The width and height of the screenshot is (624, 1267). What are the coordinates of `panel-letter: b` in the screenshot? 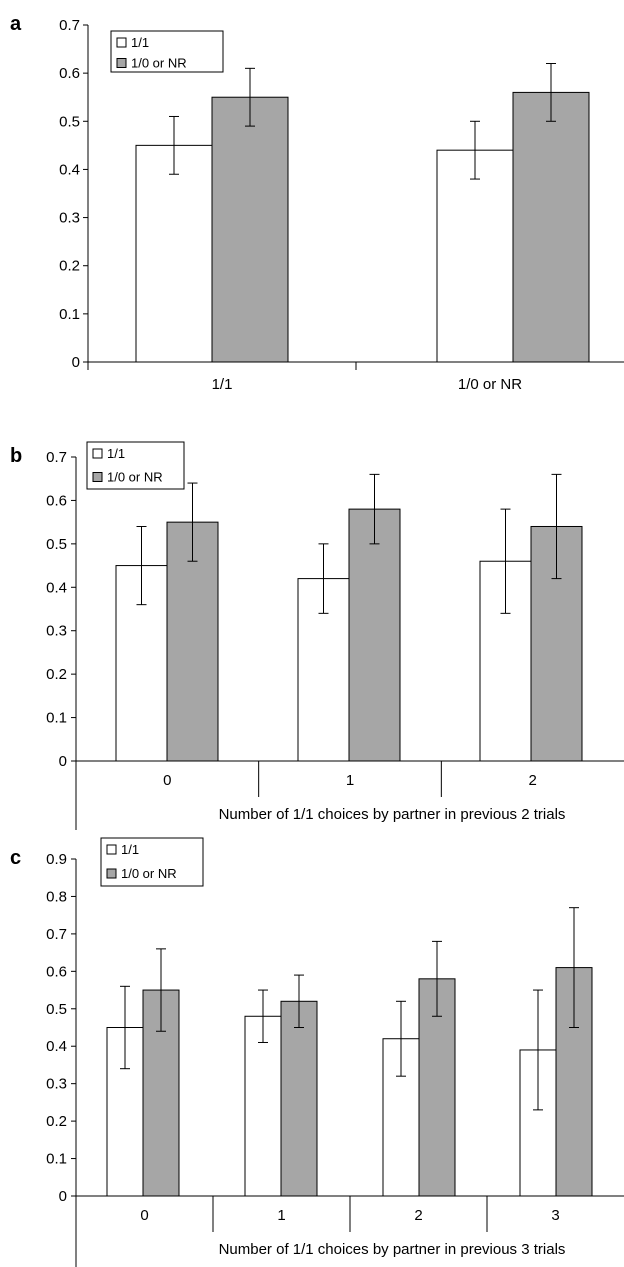 It's located at (16, 456).